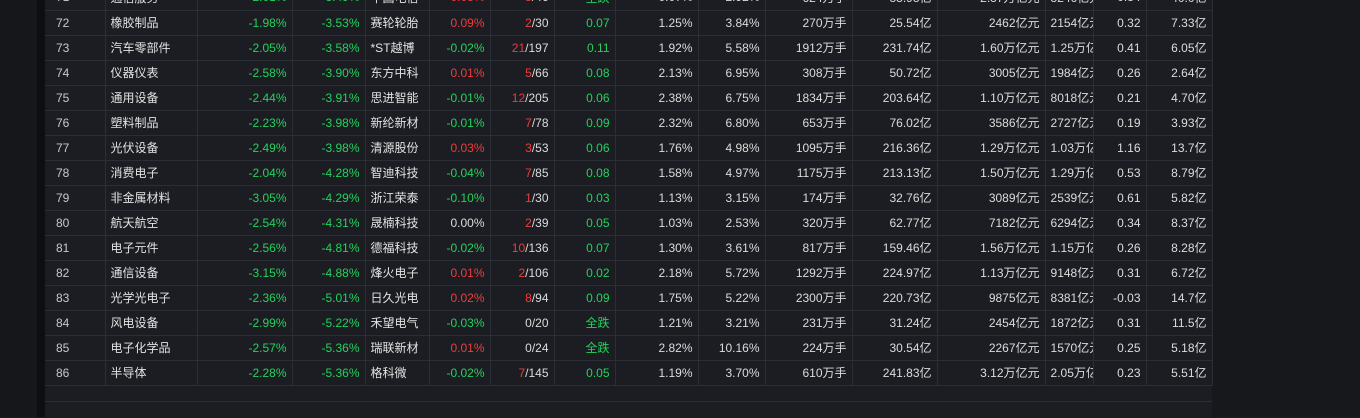 The image size is (1360, 418). What do you see at coordinates (809, 123) in the screenshot?
I see `volume: 653万手` at bounding box center [809, 123].